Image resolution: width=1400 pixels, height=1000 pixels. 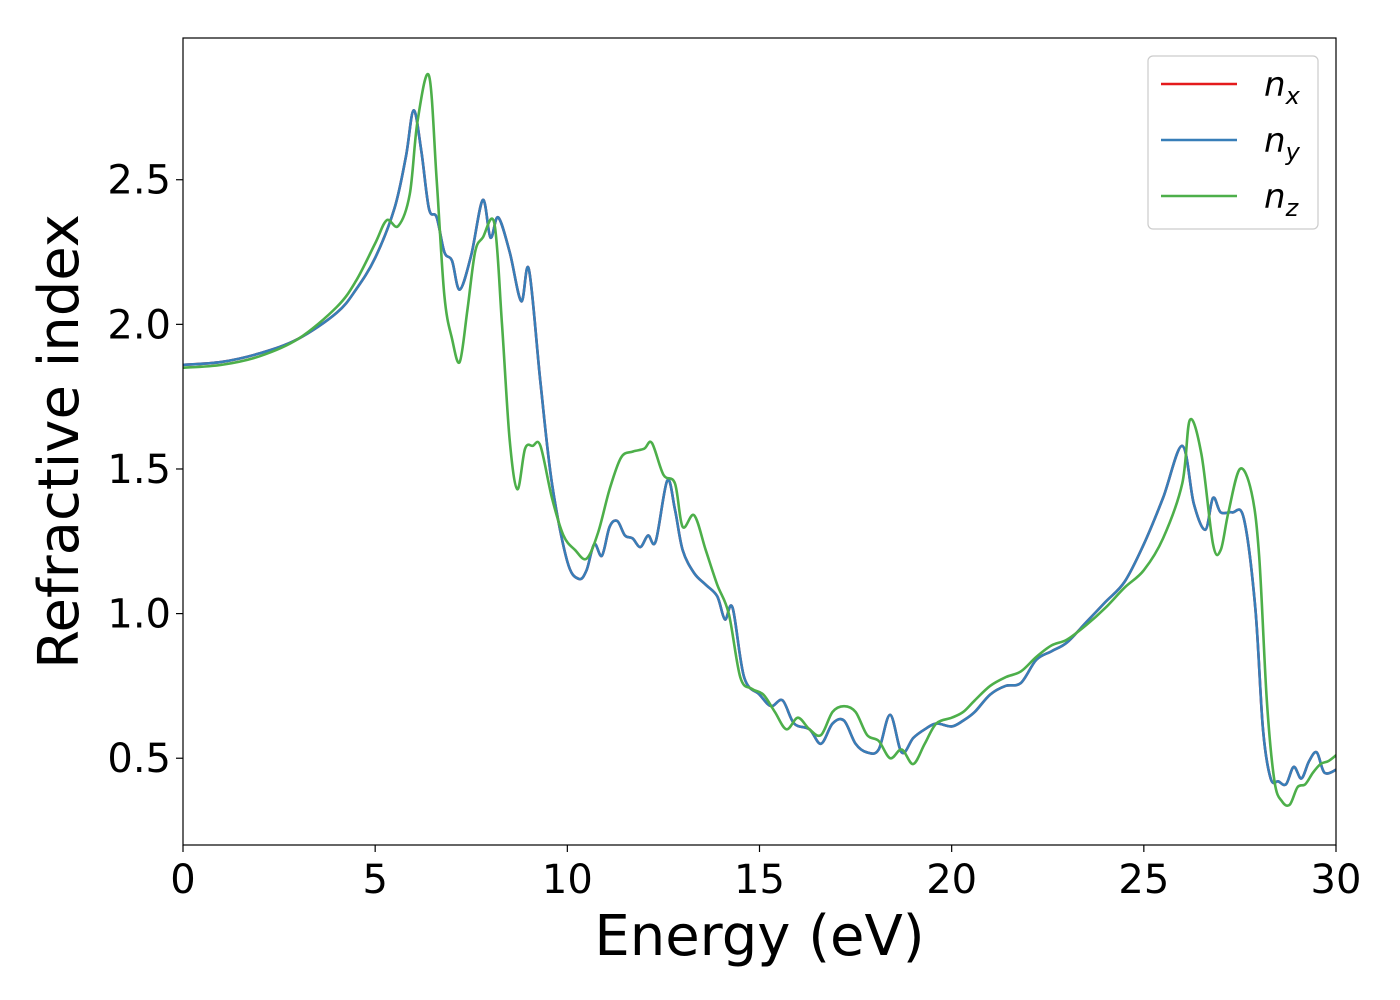 What do you see at coordinates (139, 615) in the screenshot?
I see `y-tick-label: 1.0` at bounding box center [139, 615].